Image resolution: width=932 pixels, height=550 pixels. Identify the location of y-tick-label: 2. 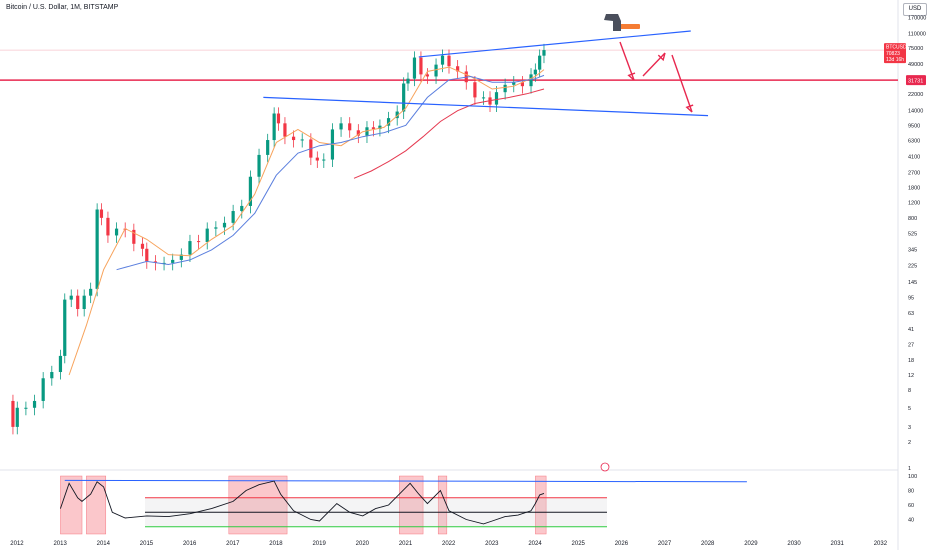
(909, 443).